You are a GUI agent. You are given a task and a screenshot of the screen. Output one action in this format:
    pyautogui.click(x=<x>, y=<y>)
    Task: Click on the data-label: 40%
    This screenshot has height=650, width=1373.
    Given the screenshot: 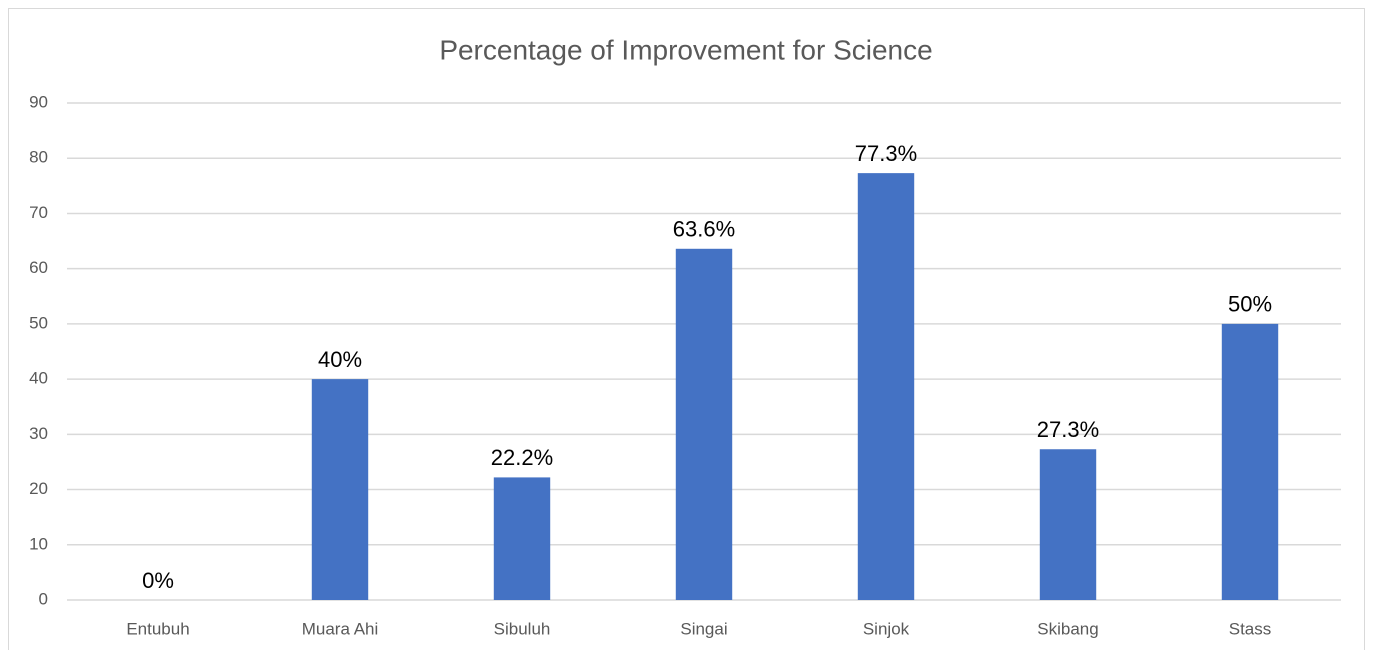 What is the action you would take?
    pyautogui.click(x=340, y=359)
    